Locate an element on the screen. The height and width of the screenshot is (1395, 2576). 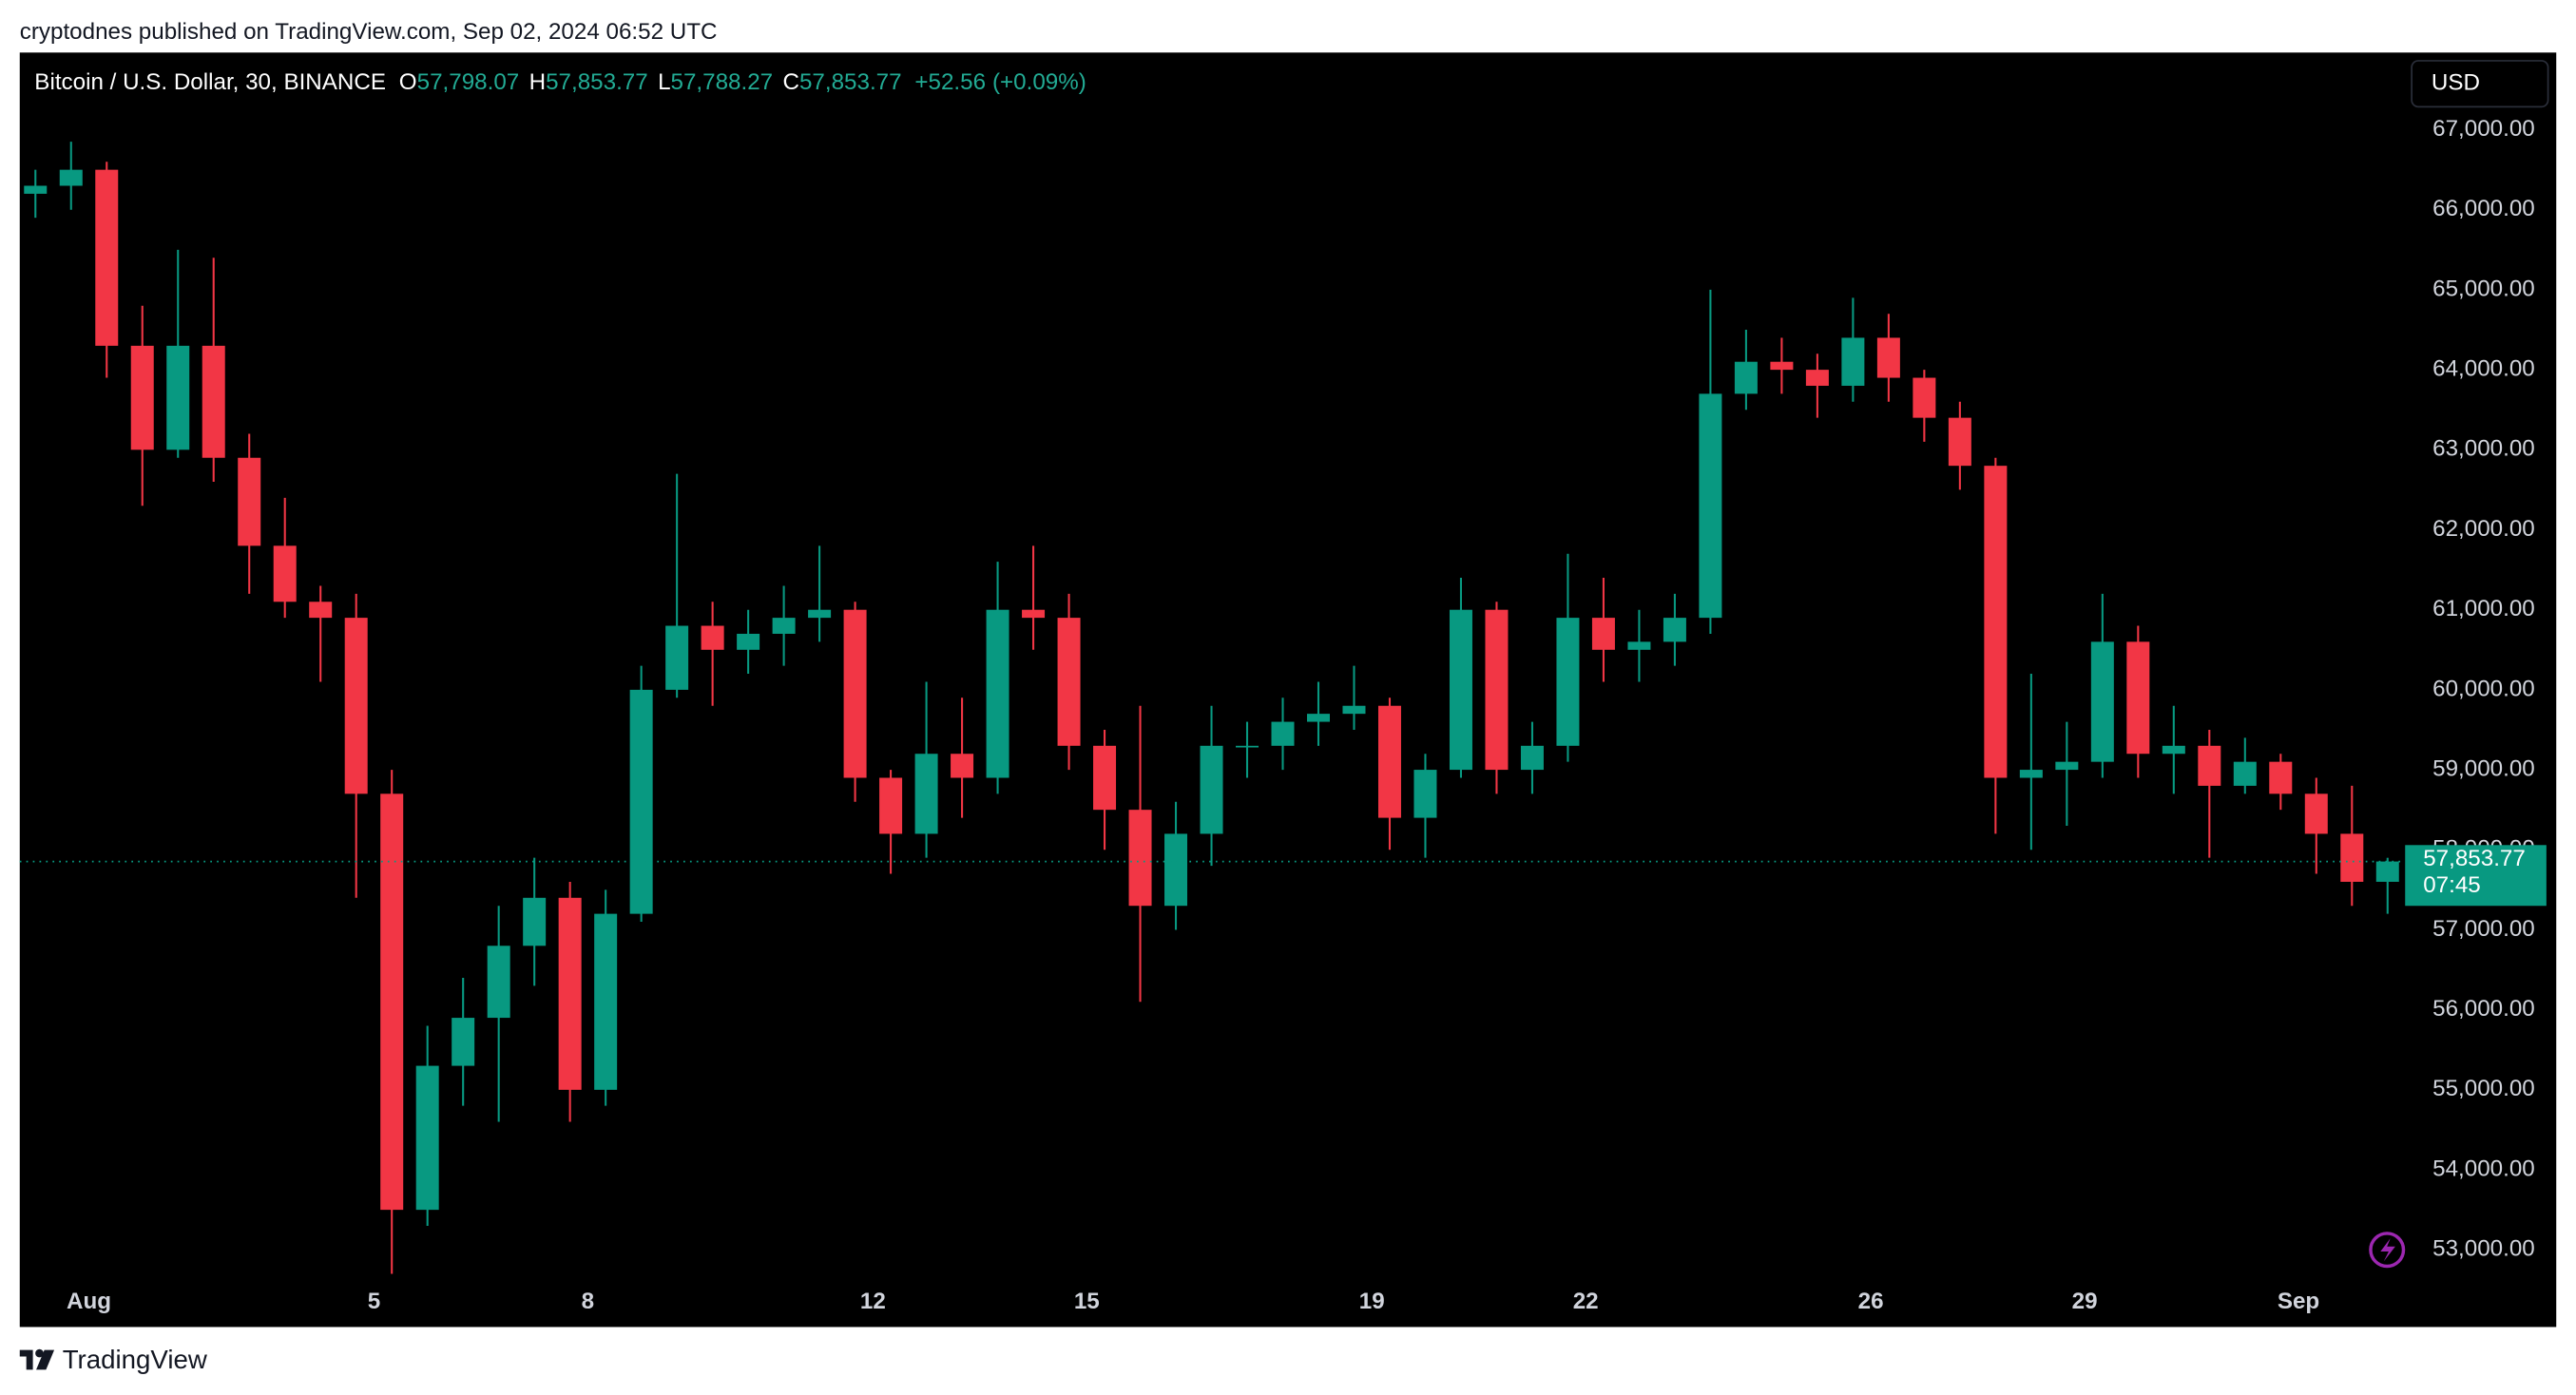
ohlc-key: O is located at coordinates (408, 83).